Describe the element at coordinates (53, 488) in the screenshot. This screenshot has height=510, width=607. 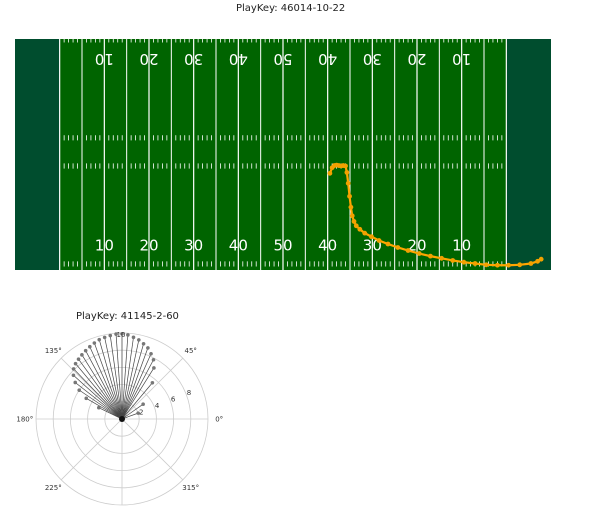
I see `angle-tick-label: 225°` at that location.